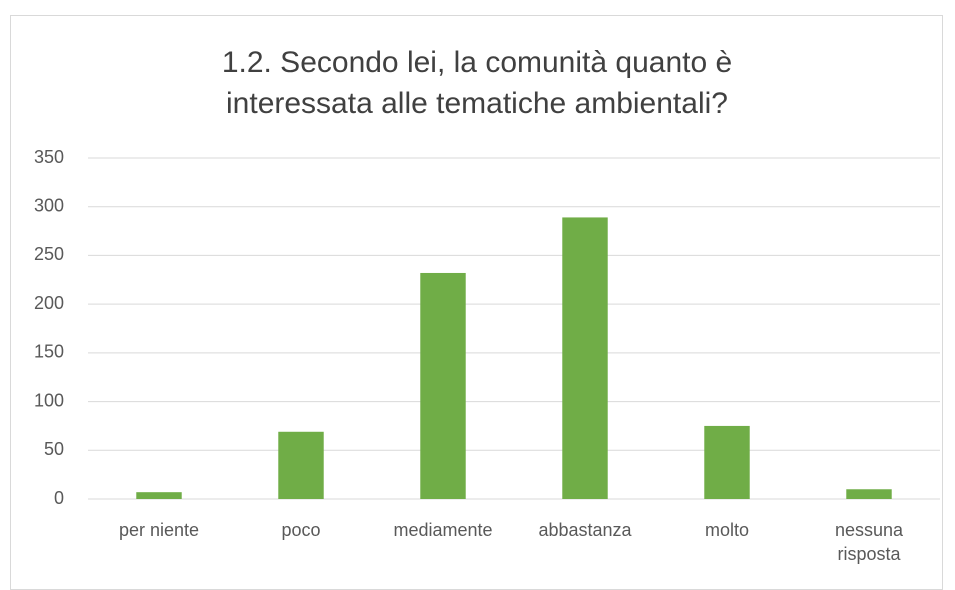  I want to click on x-tick-label: poco, so click(301, 530).